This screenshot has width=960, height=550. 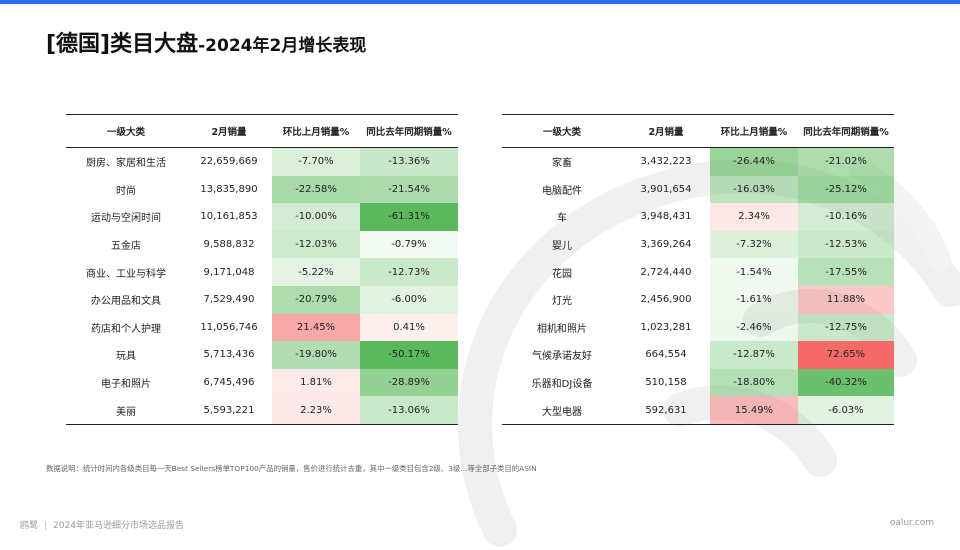 What do you see at coordinates (409, 299) in the screenshot?
I see `yoy-cell: -6.00%` at bounding box center [409, 299].